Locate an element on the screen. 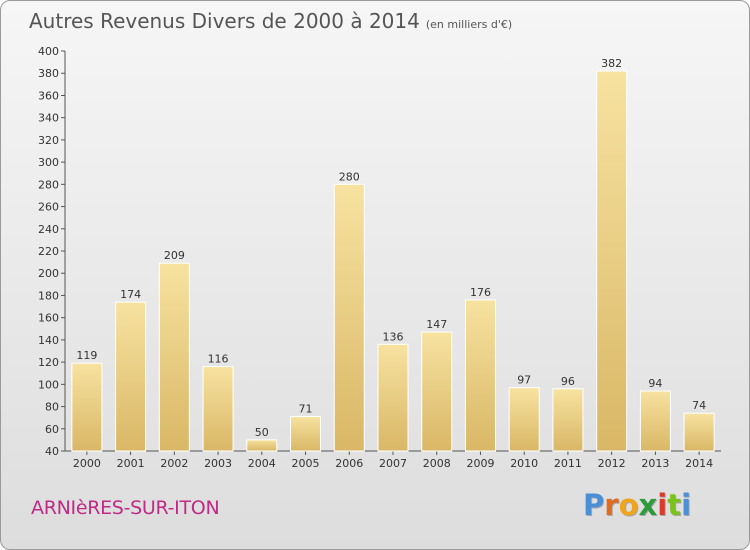 This screenshot has height=550, width=750. proxiti-logo: Proxiti is located at coordinates (637, 505).